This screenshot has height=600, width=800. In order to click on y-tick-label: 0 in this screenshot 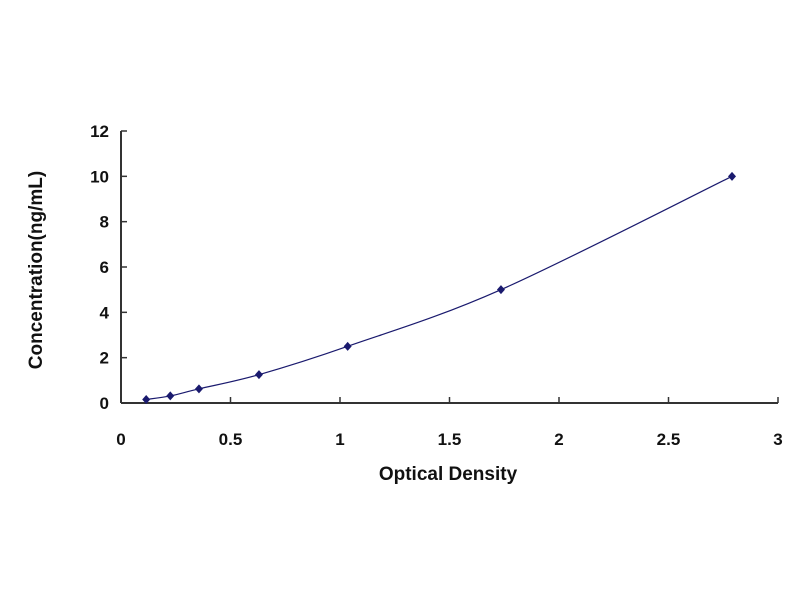, I will do `click(104, 403)`.